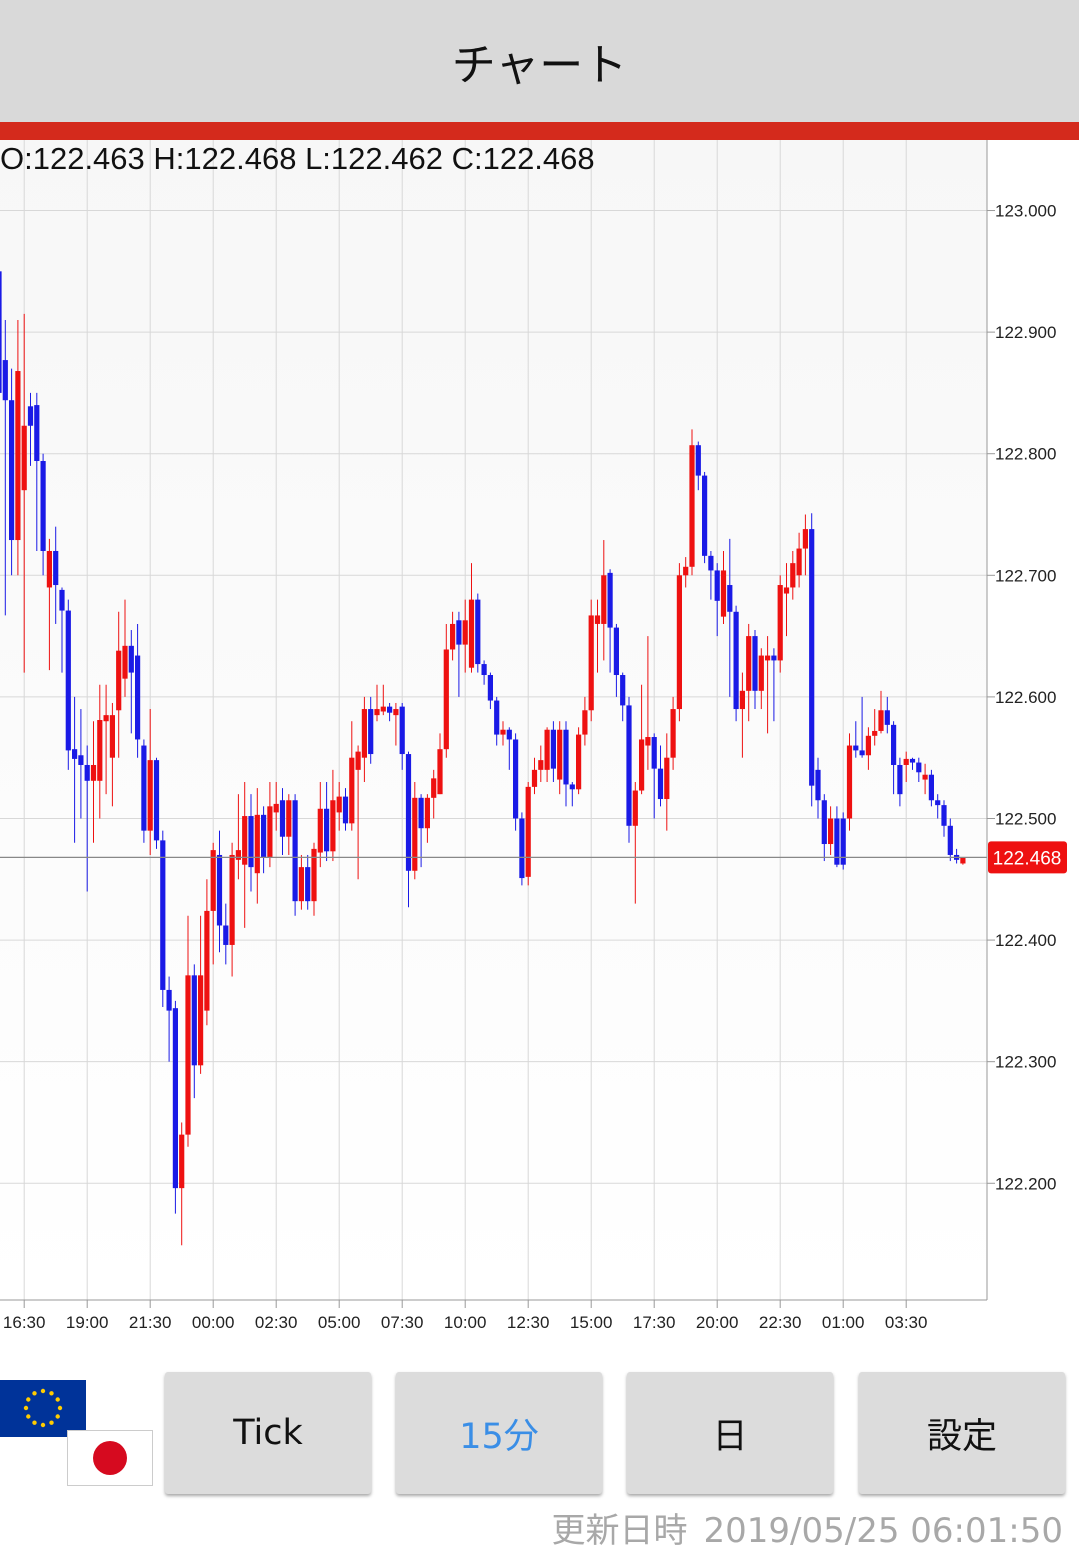 The width and height of the screenshot is (1079, 1554). I want to click on y-tick-label: 122.700, so click(1025, 575).